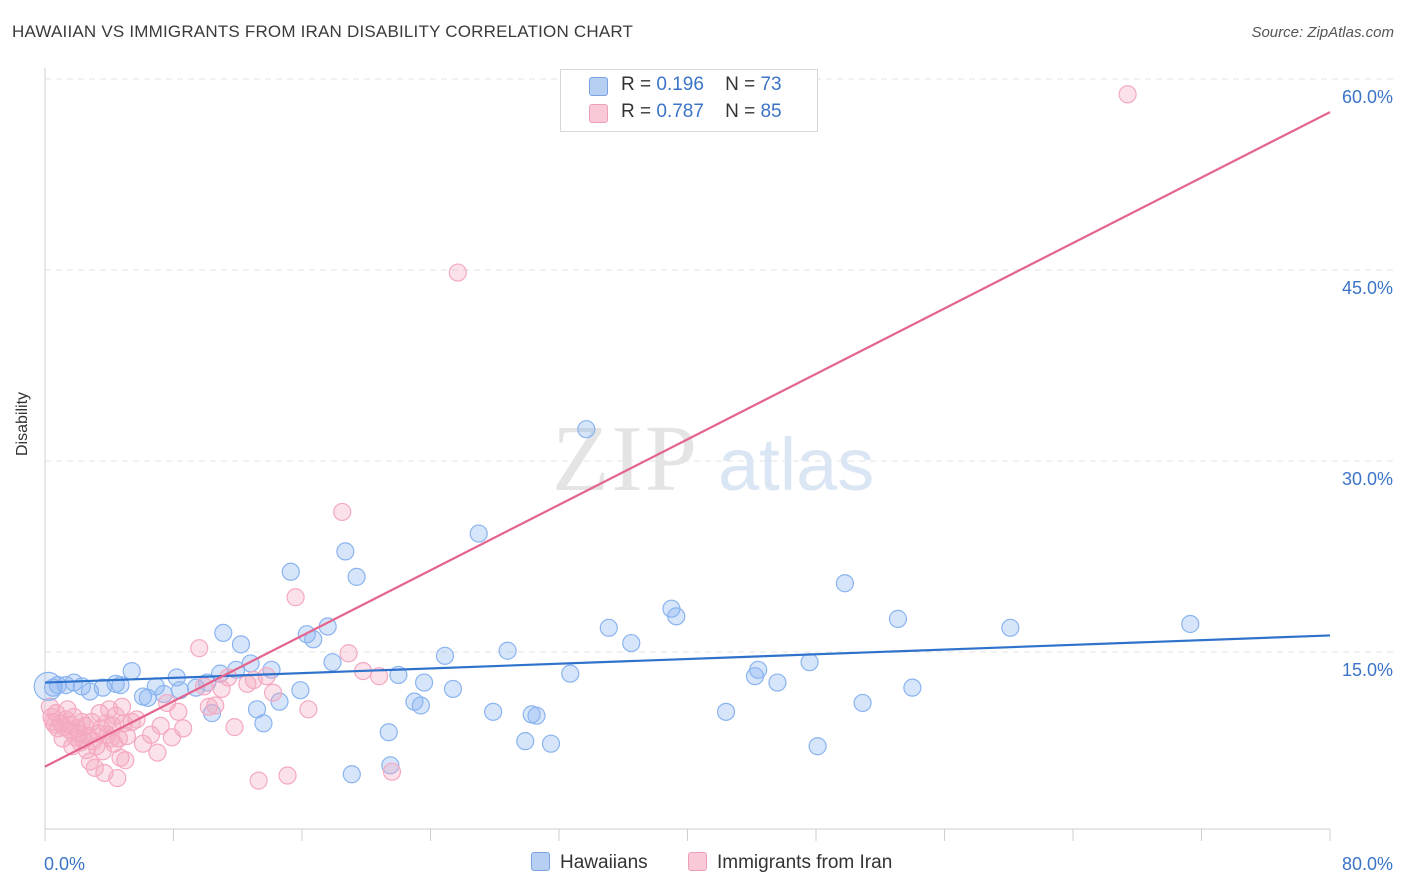 This screenshot has height=892, width=1406. What do you see at coordinates (1367, 479) in the screenshot?
I see `y-tick-label: 30.0%` at bounding box center [1367, 479].